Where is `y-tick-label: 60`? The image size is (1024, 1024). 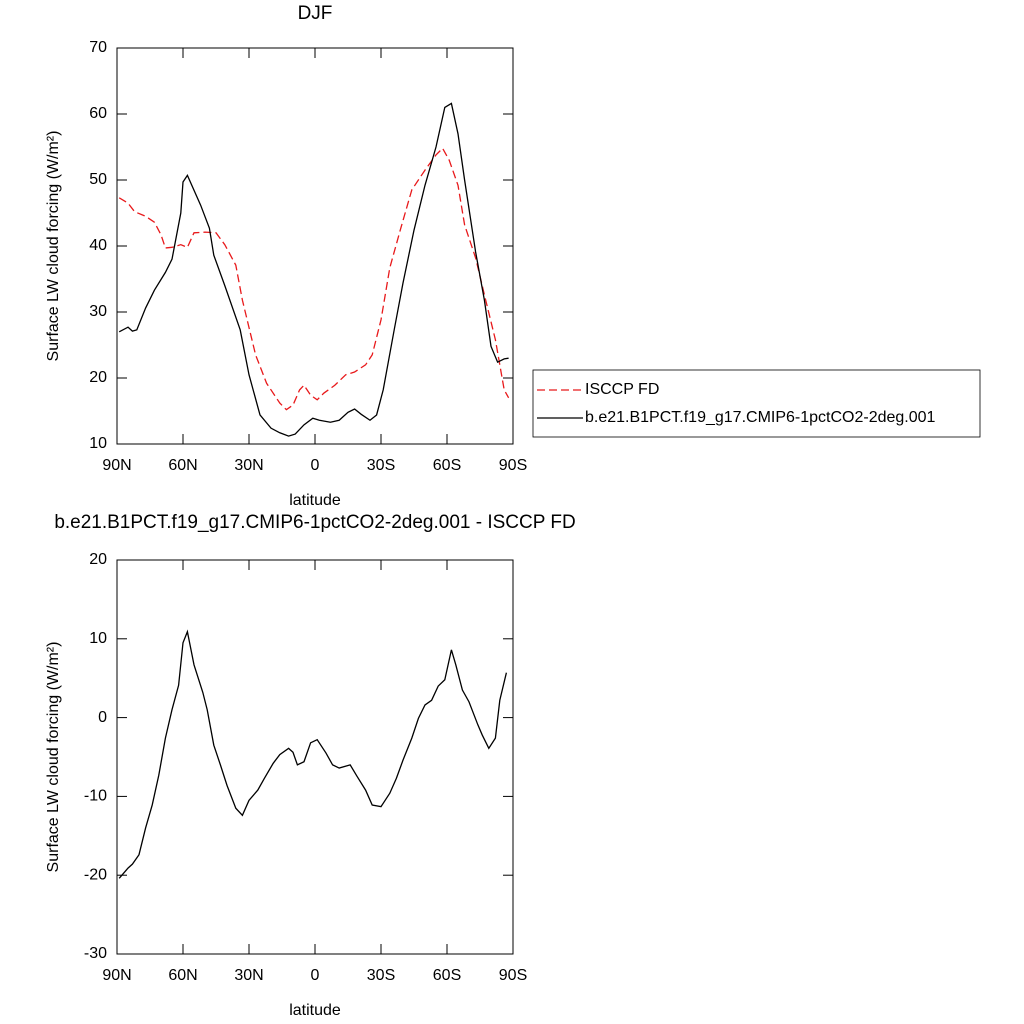 y-tick-label: 60 is located at coordinates (98, 113).